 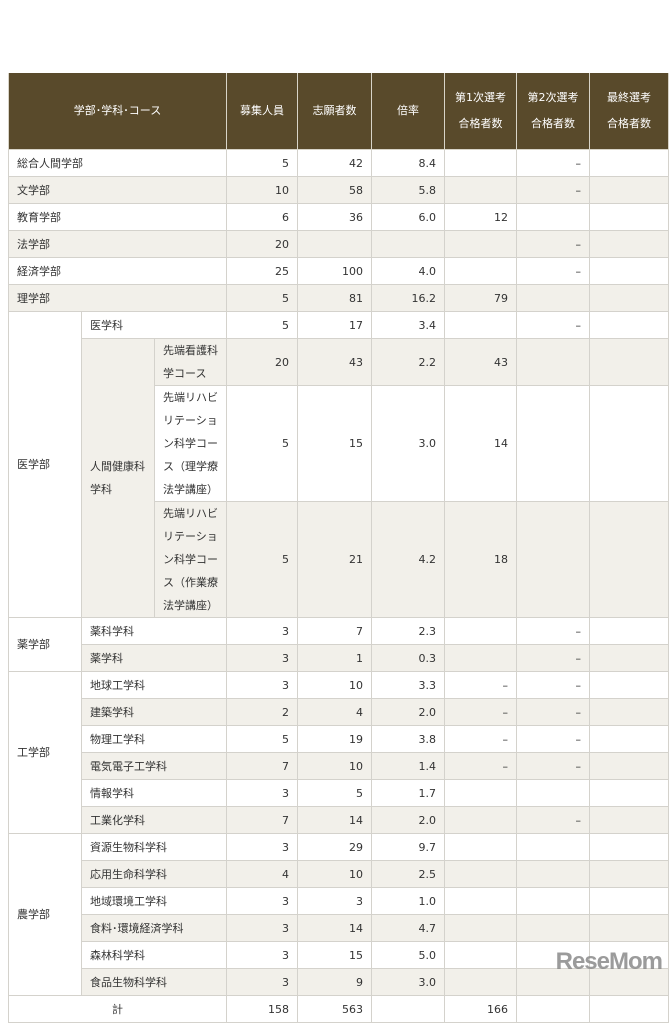 I want to click on row-label: 情報学科, so click(x=154, y=793).